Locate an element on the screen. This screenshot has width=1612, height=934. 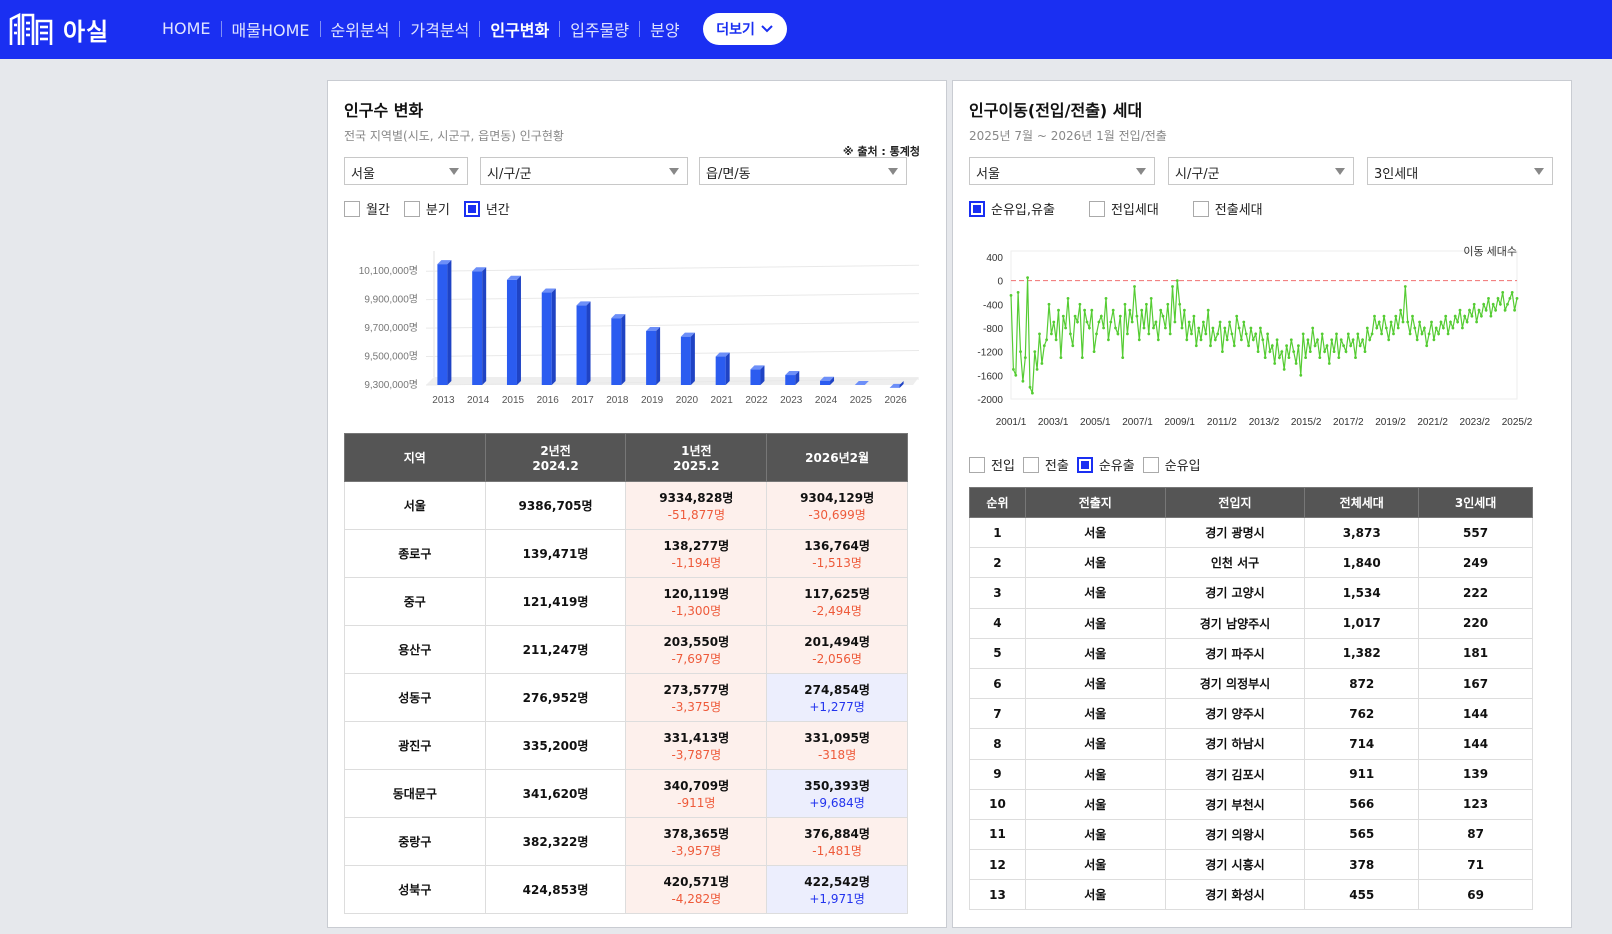
delta: -4,282명 is located at coordinates (696, 898).